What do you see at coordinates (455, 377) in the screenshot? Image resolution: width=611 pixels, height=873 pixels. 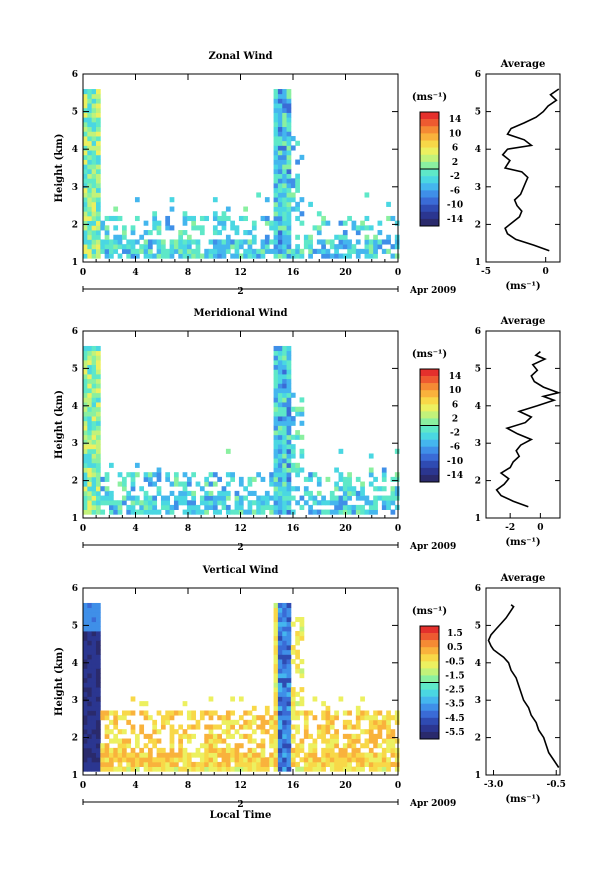 I see `colorbar-tick-label: 14` at bounding box center [455, 377].